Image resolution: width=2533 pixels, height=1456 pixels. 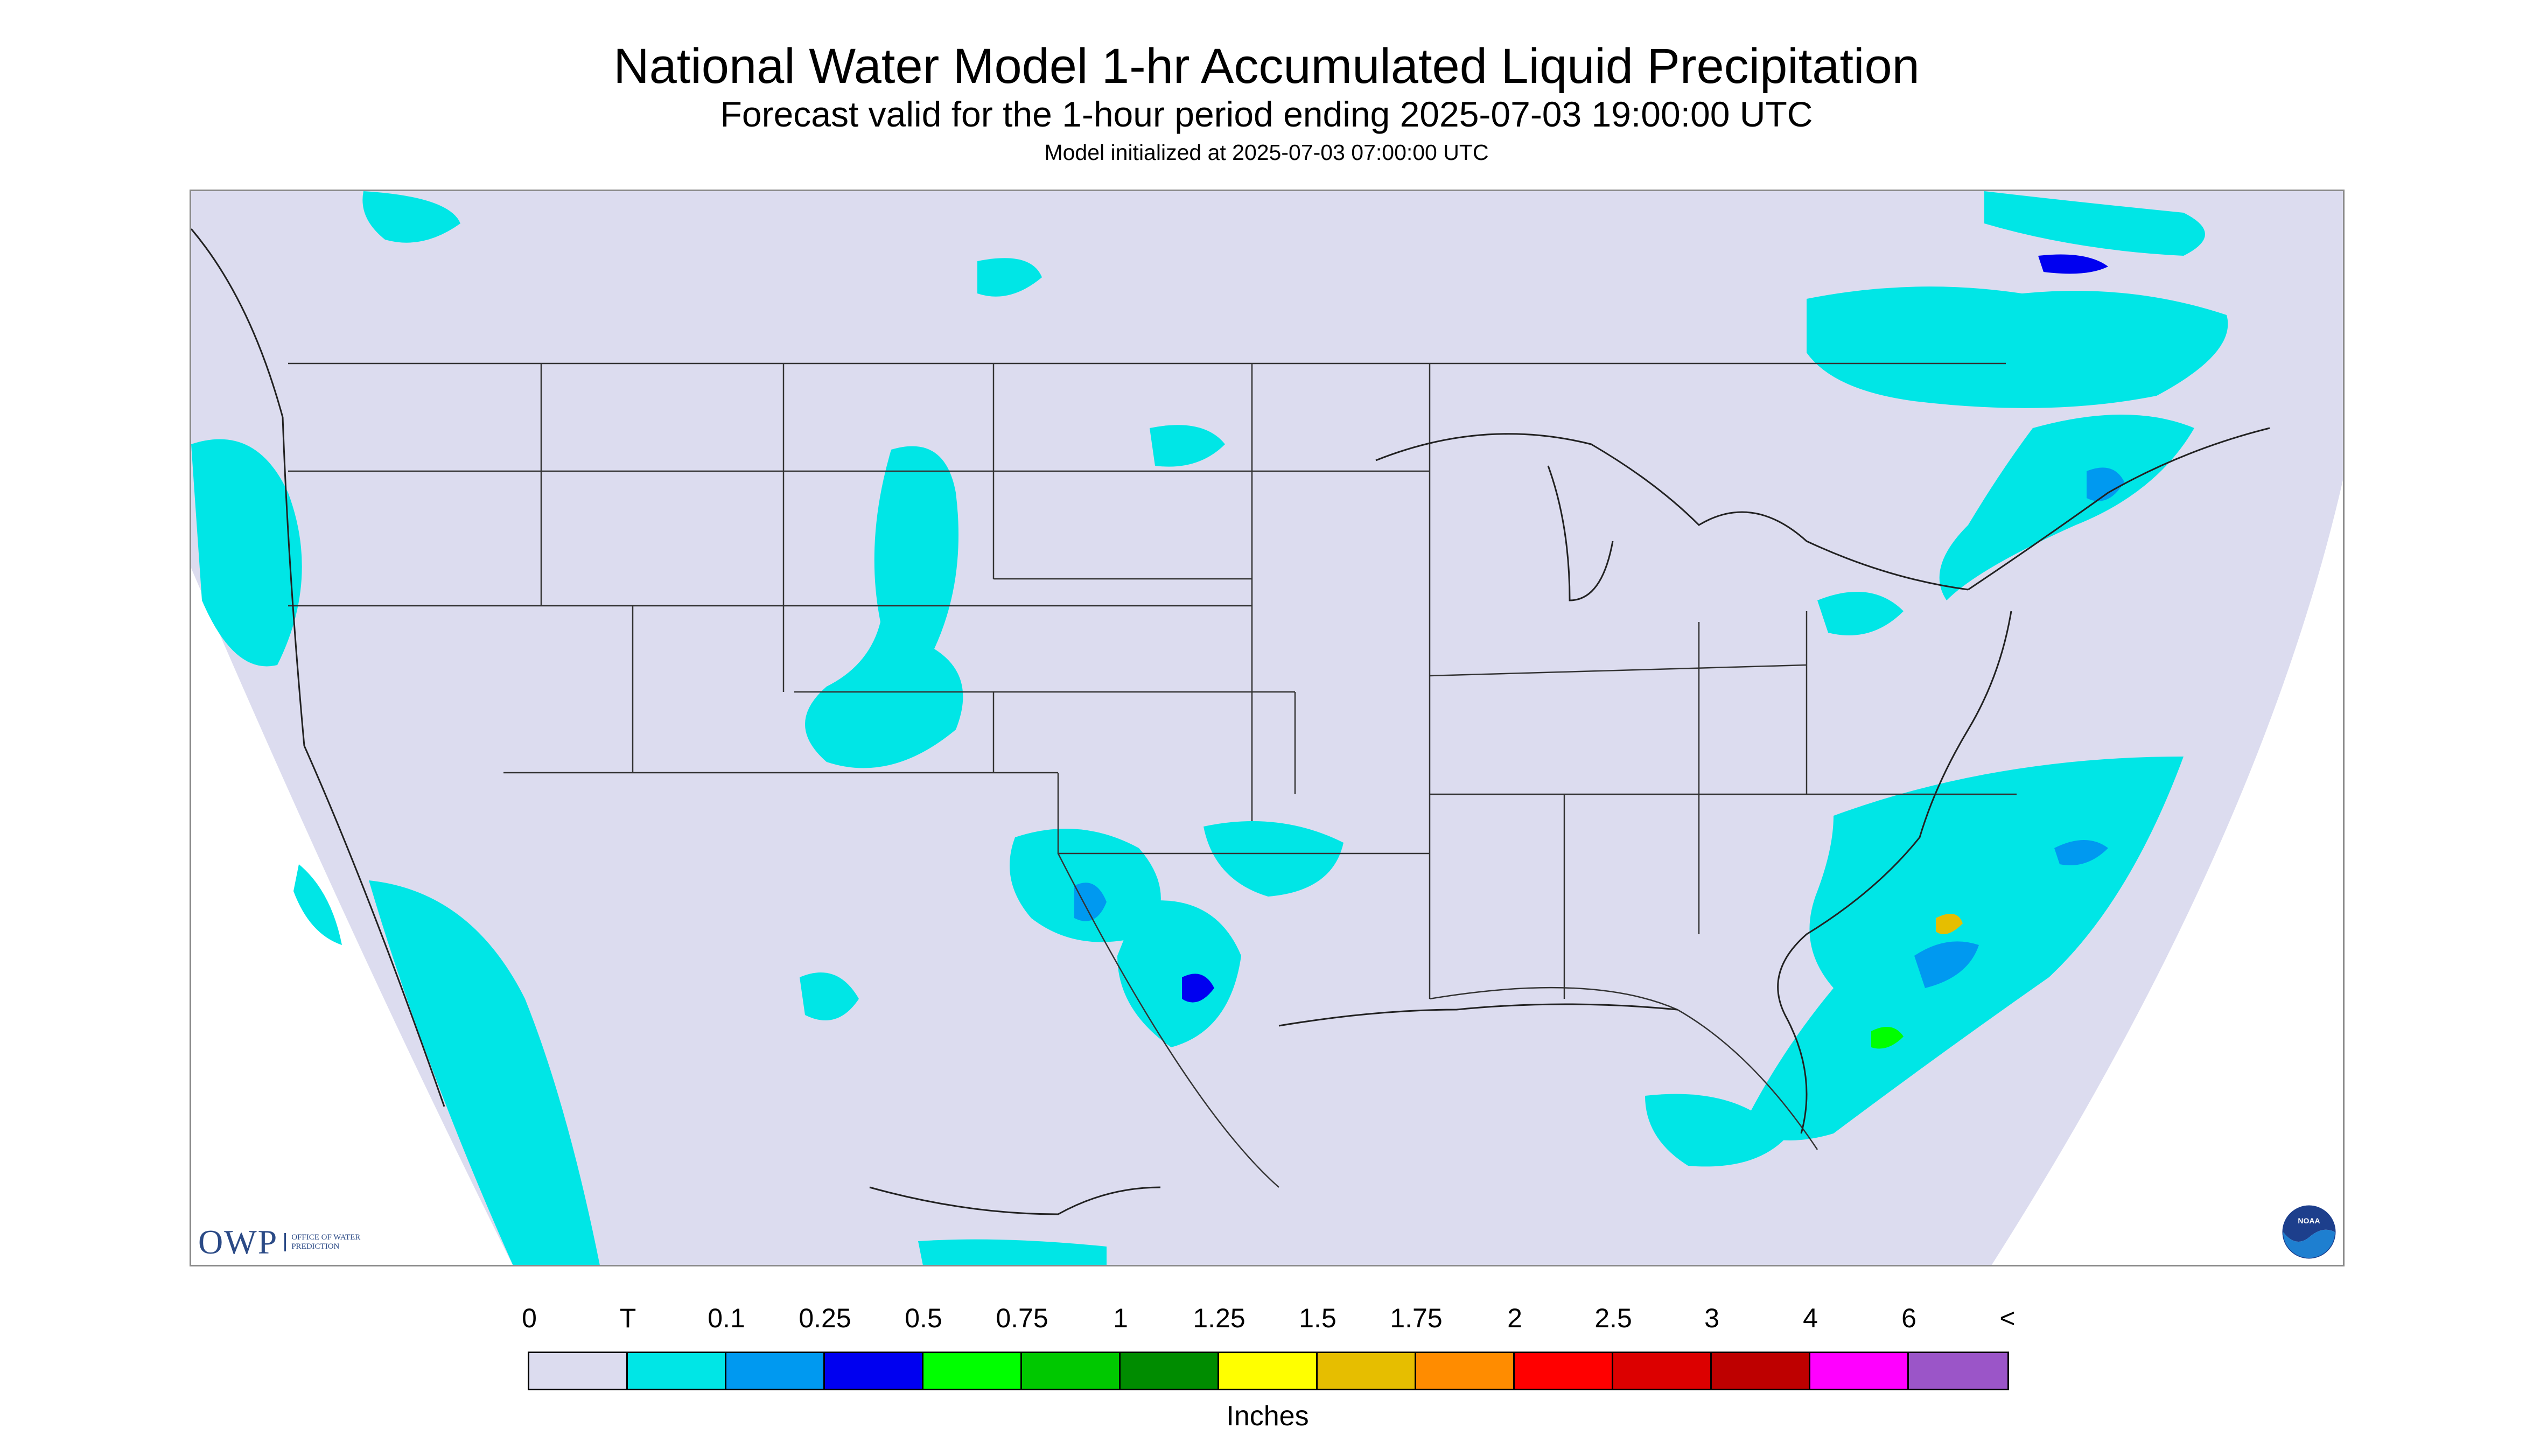 I want to click on legend-label: 1, so click(x=1121, y=1318).